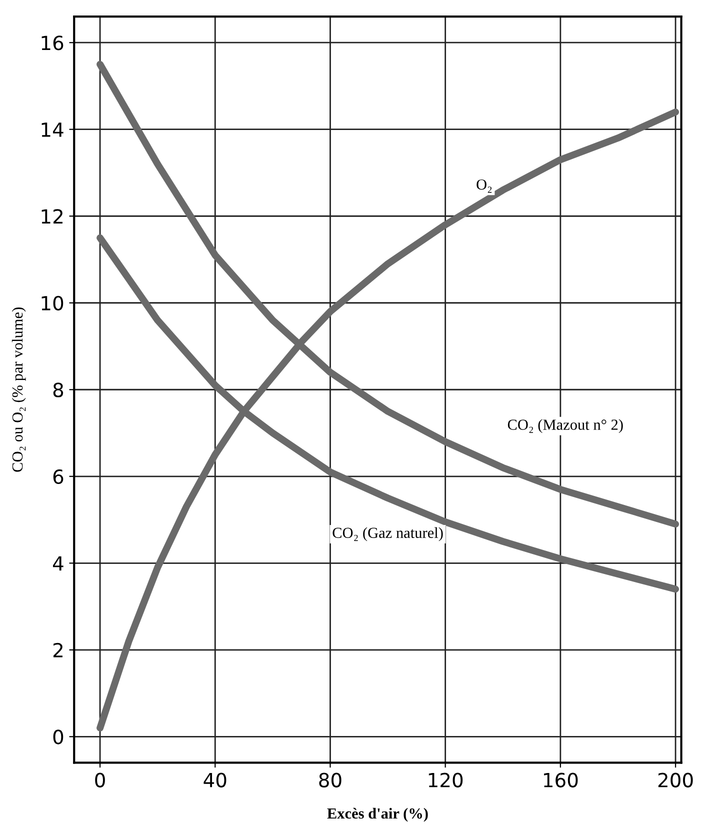 This screenshot has height=829, width=706. Describe the element at coordinates (53, 43) in the screenshot. I see `y-tick-label: 16` at that location.